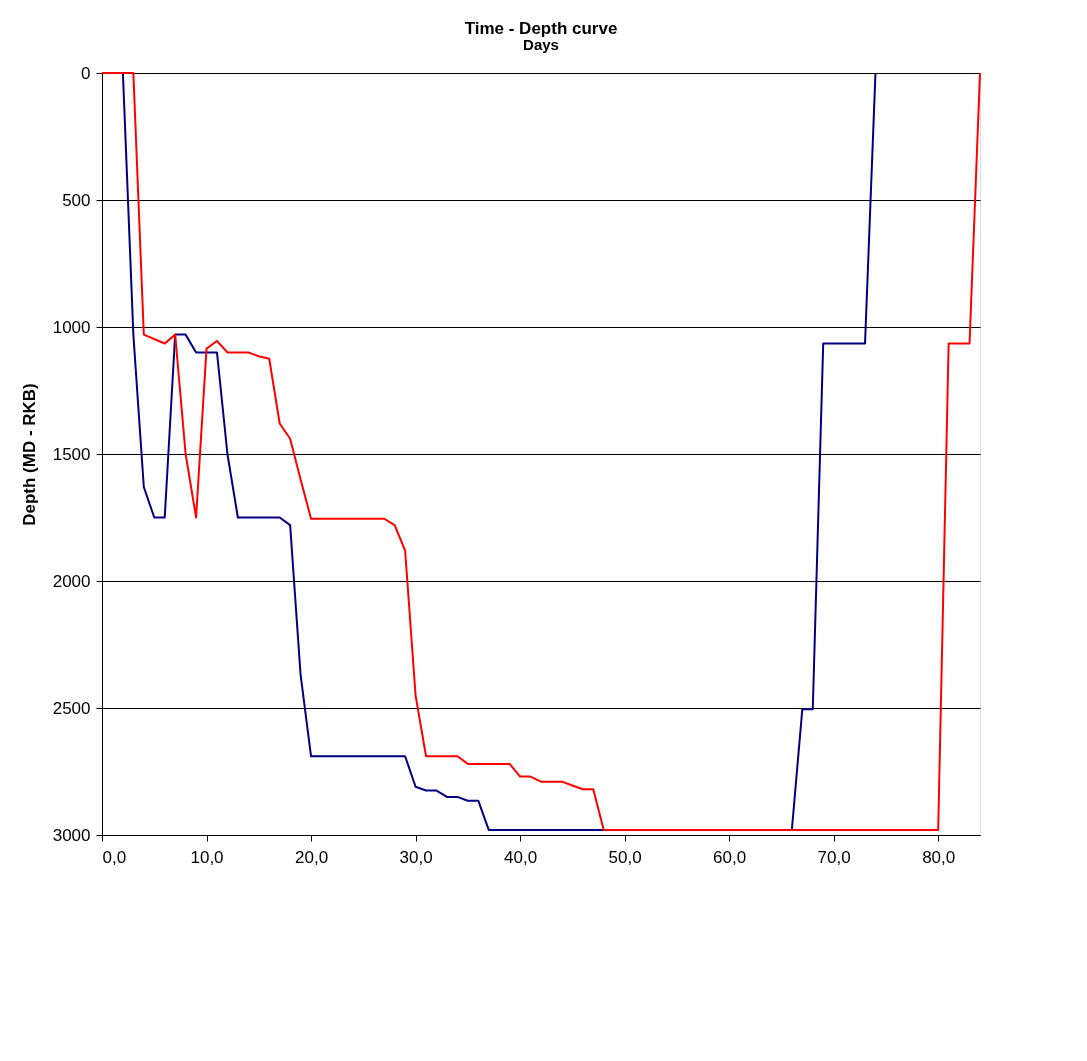 Image resolution: width=1087 pixels, height=1061 pixels. Describe the element at coordinates (416, 857) in the screenshot. I see `x-tick-label: 30,0` at that location.